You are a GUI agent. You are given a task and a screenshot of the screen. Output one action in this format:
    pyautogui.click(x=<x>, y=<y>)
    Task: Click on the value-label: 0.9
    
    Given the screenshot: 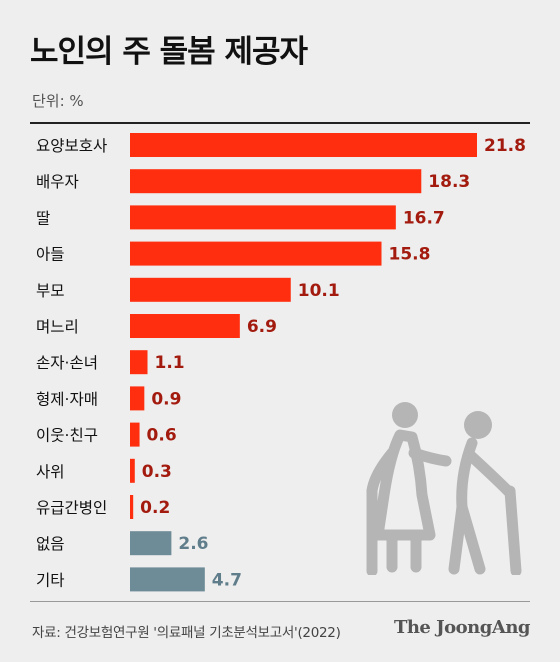 What is the action you would take?
    pyautogui.click(x=166, y=399)
    